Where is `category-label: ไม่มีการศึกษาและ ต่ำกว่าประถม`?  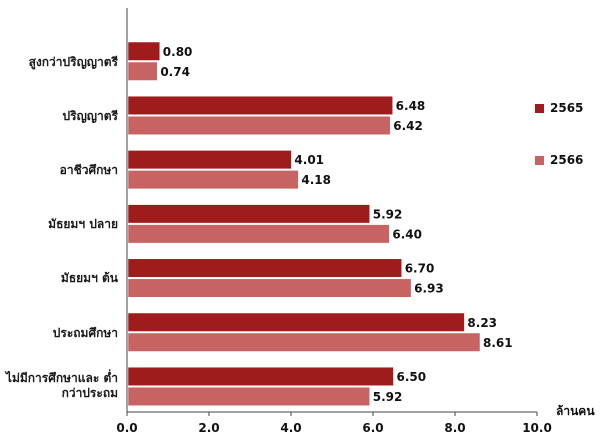 category-label: ไม่มีการศึกษาและ ต่ำกว่าประถม is located at coordinates (61, 386).